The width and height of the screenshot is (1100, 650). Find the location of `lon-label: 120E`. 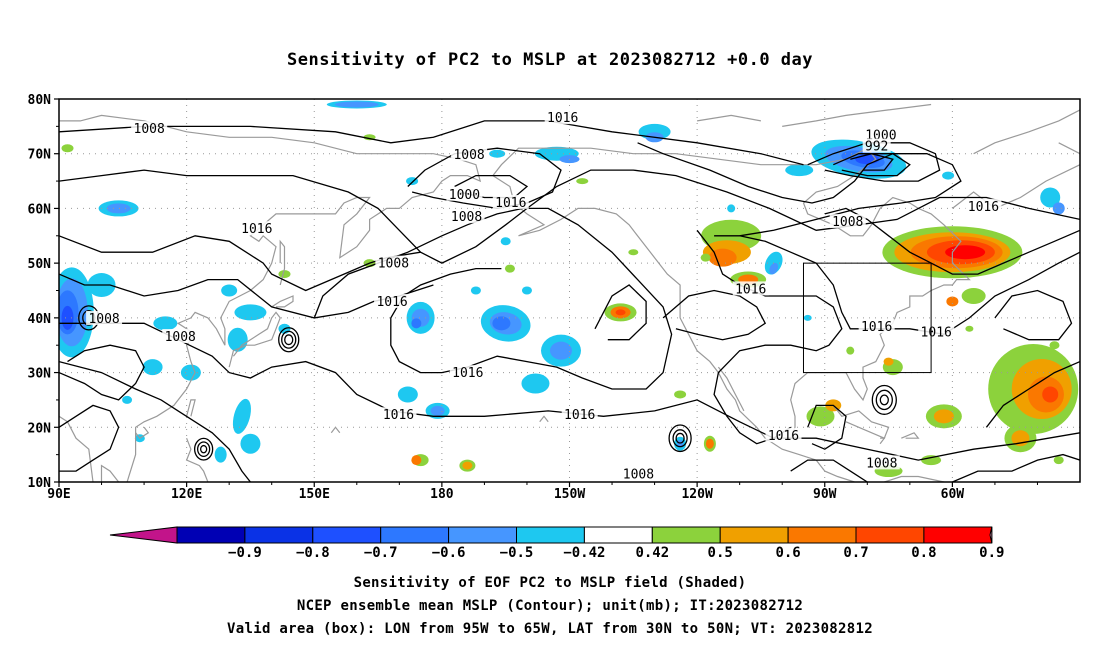

lon-label: 120E is located at coordinates (186, 494).